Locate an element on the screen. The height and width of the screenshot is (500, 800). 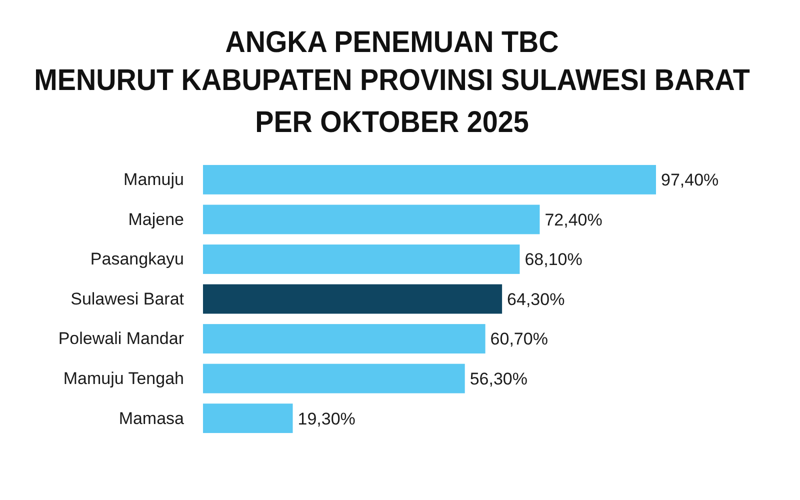
data-label: 56,30% is located at coordinates (499, 378).